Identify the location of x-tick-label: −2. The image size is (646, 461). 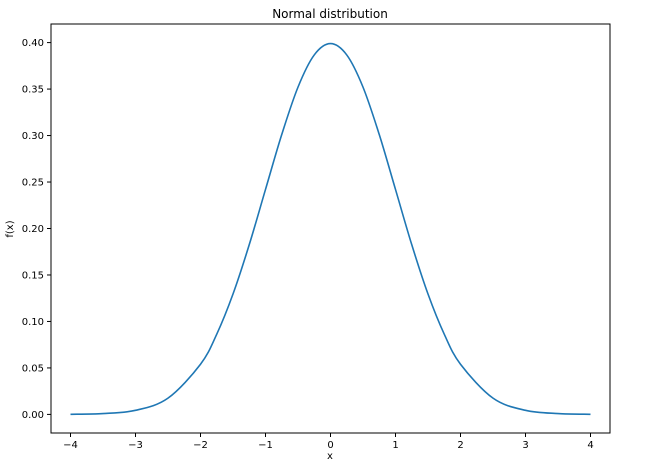
(200, 445).